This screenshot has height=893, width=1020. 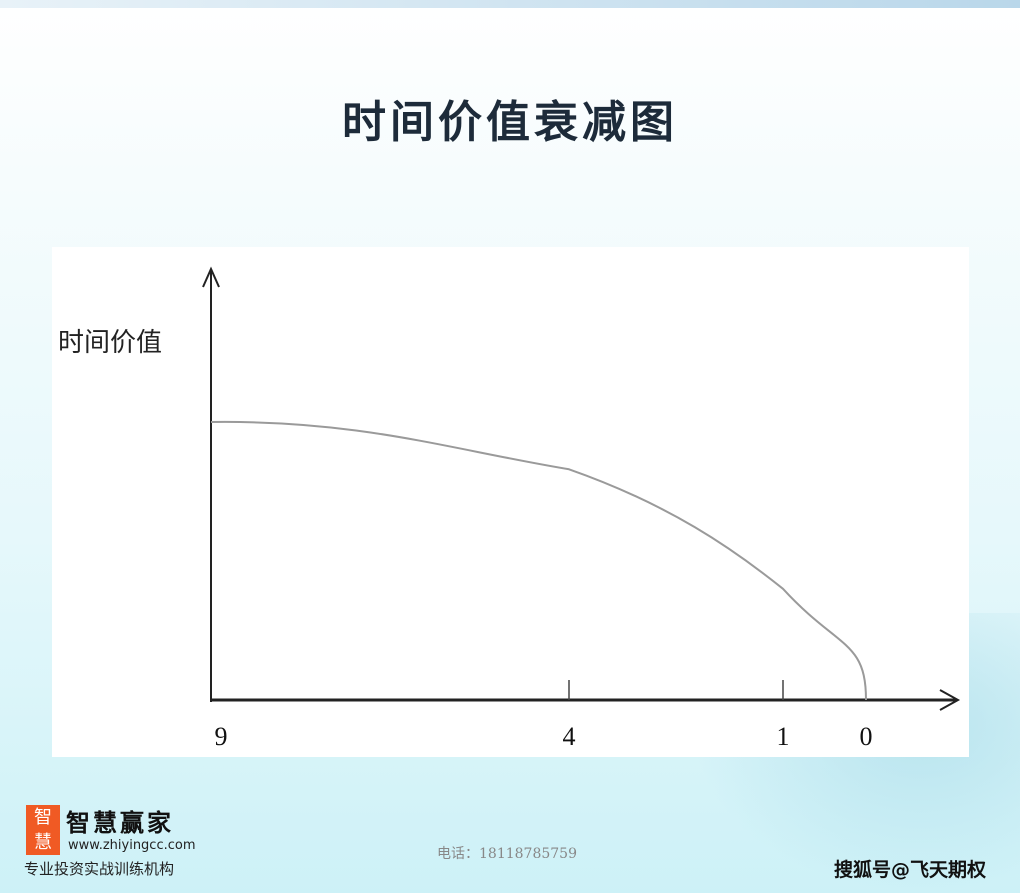 What do you see at coordinates (211, 277) in the screenshot?
I see `y-axis-arrow` at bounding box center [211, 277].